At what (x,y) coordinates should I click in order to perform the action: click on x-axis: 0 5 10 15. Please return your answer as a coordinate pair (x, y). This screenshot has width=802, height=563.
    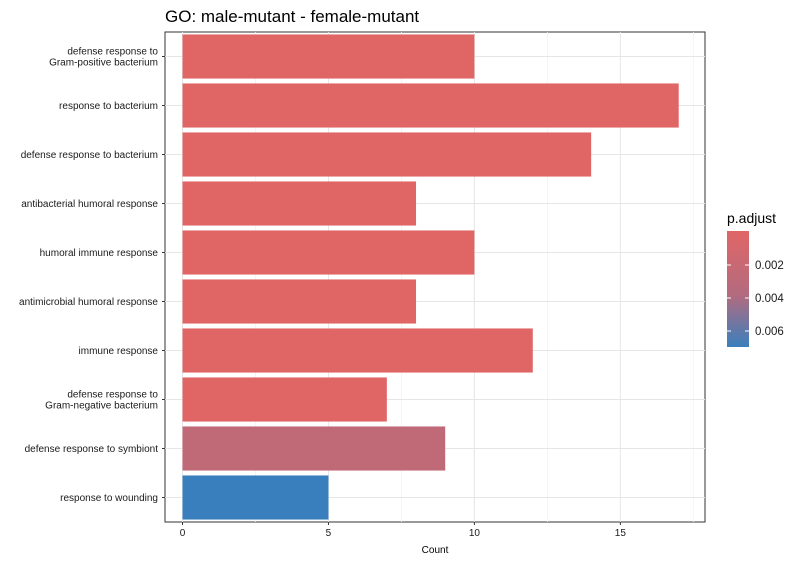
    Looking at the image, I should click on (403, 530).